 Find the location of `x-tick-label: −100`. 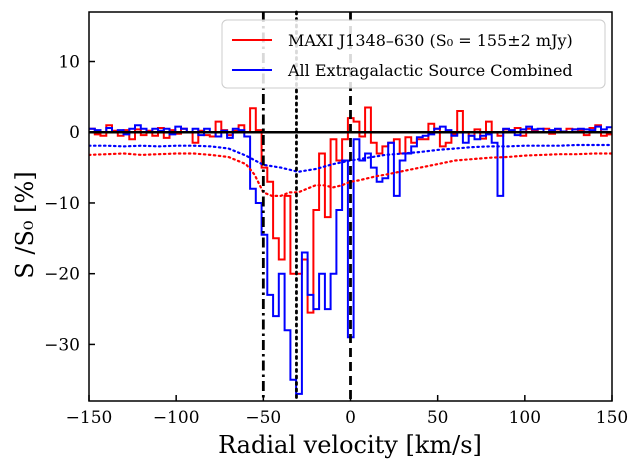

x-tick-label: −100 is located at coordinates (176, 418).